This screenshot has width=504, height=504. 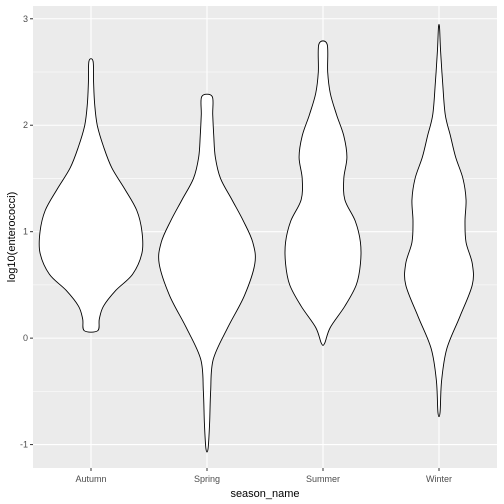 What do you see at coordinates (91, 195) in the screenshot?
I see `violin-autumn` at bounding box center [91, 195].